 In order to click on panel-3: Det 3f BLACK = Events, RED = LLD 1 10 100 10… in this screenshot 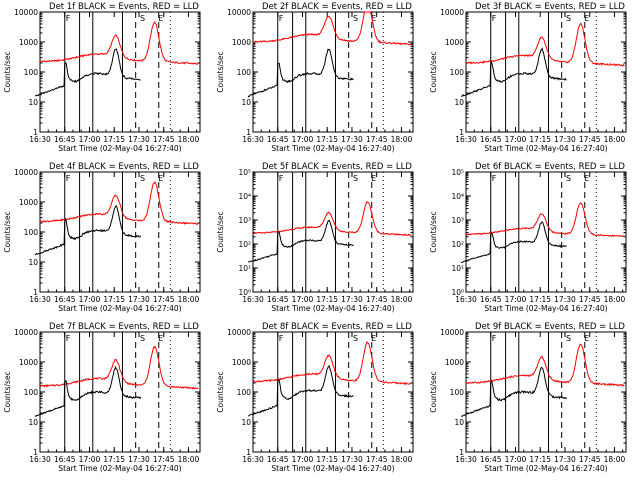, I will do `click(528, 77)`.